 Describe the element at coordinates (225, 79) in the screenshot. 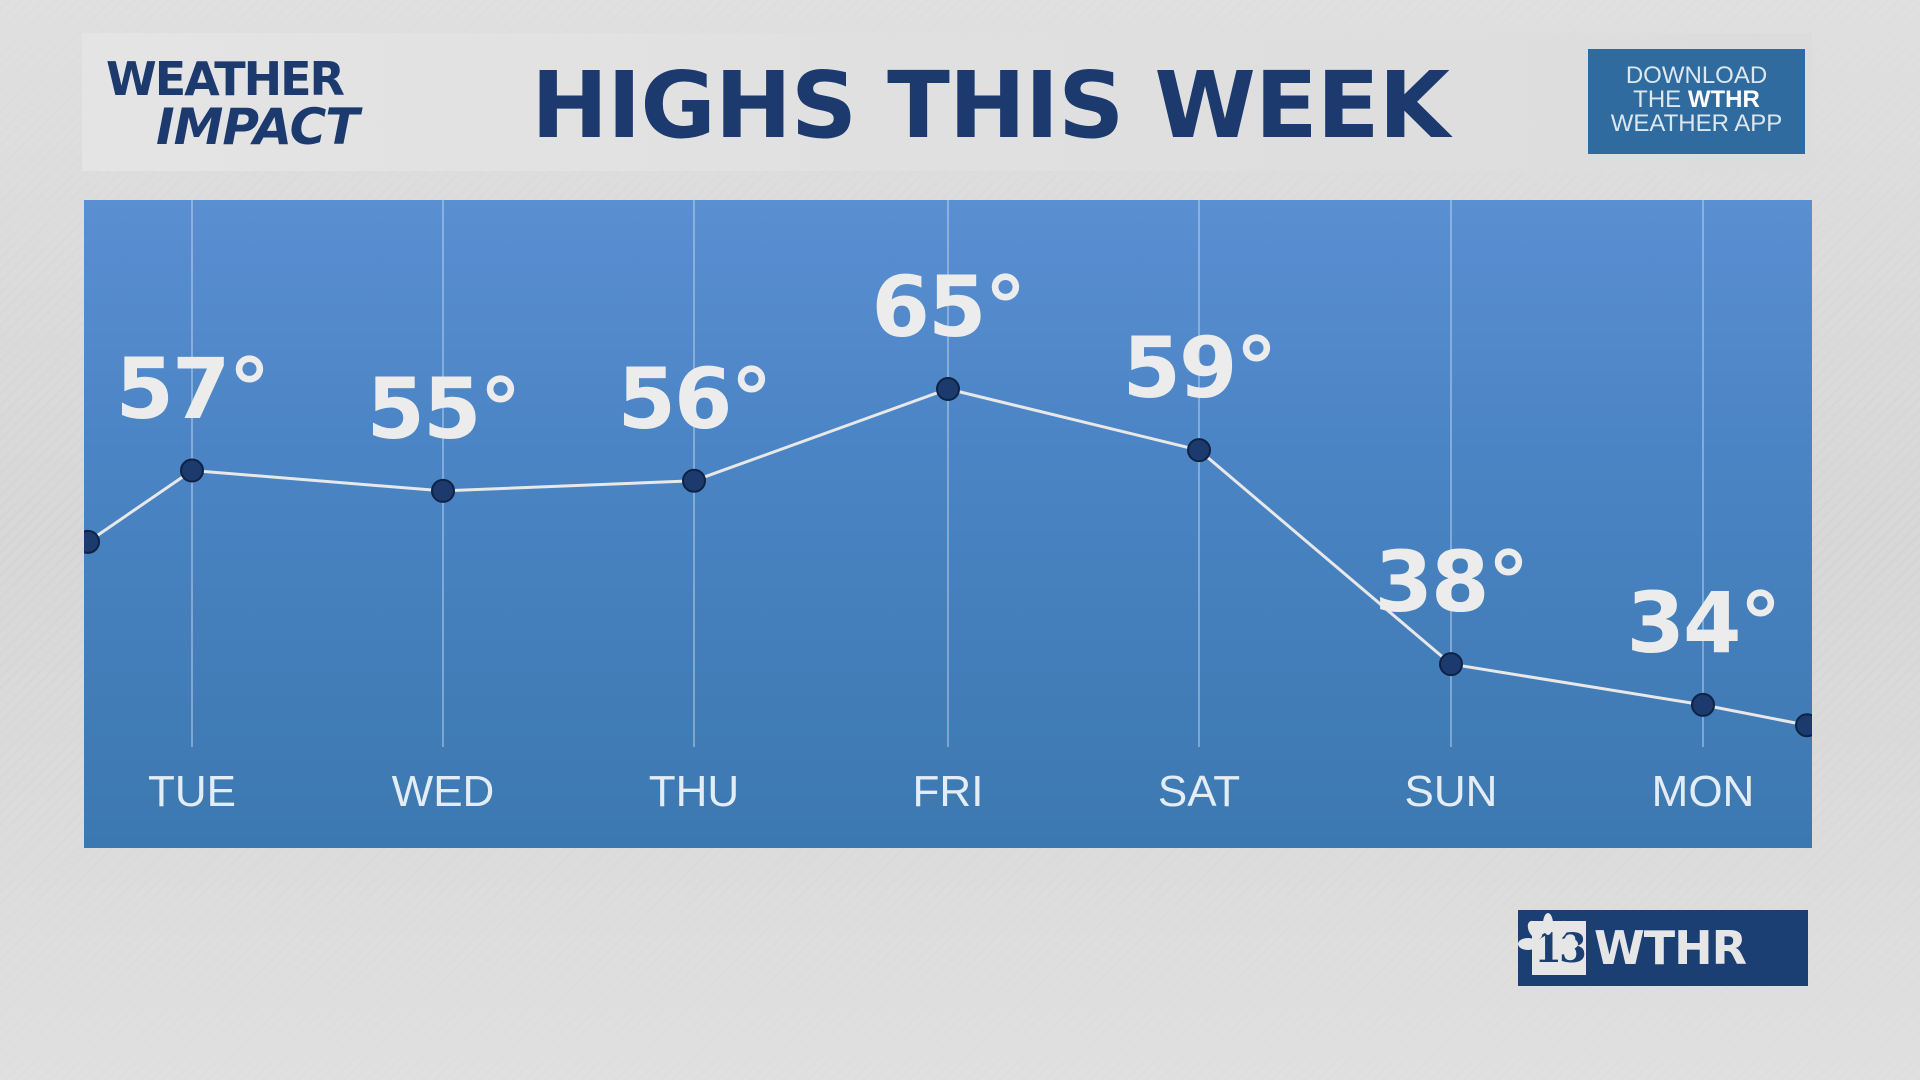

I see `logo-line1: WEATHER` at that location.